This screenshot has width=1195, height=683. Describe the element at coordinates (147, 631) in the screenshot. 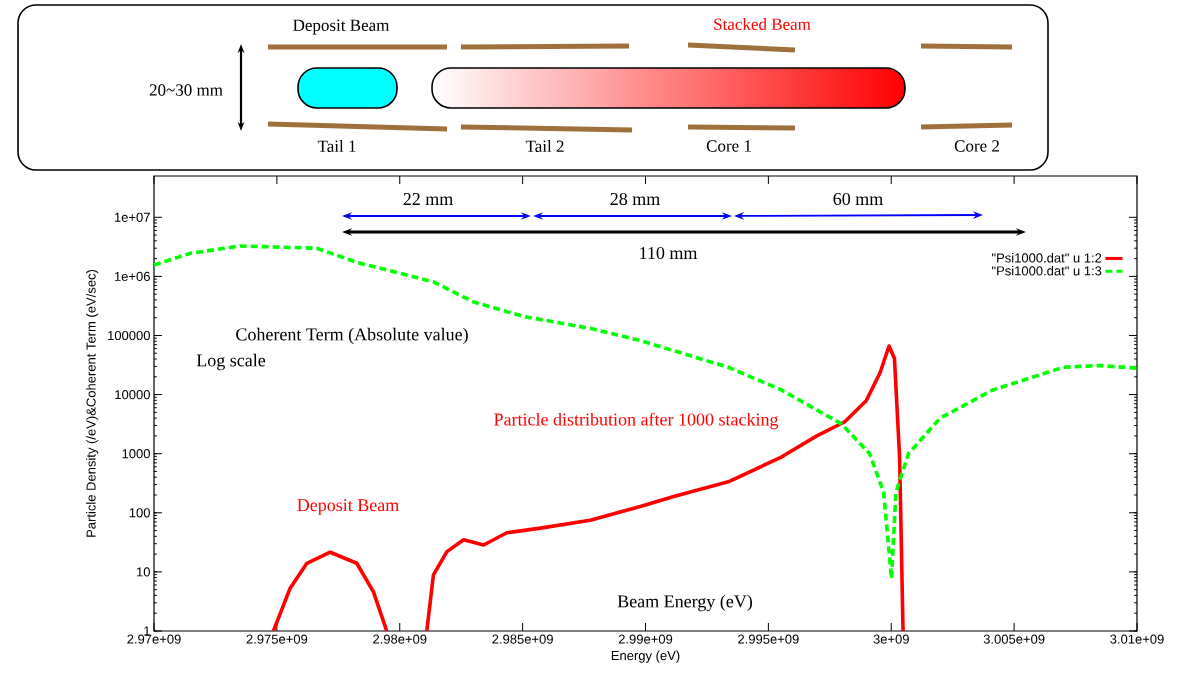

I see `y-tick-label: 1` at that location.